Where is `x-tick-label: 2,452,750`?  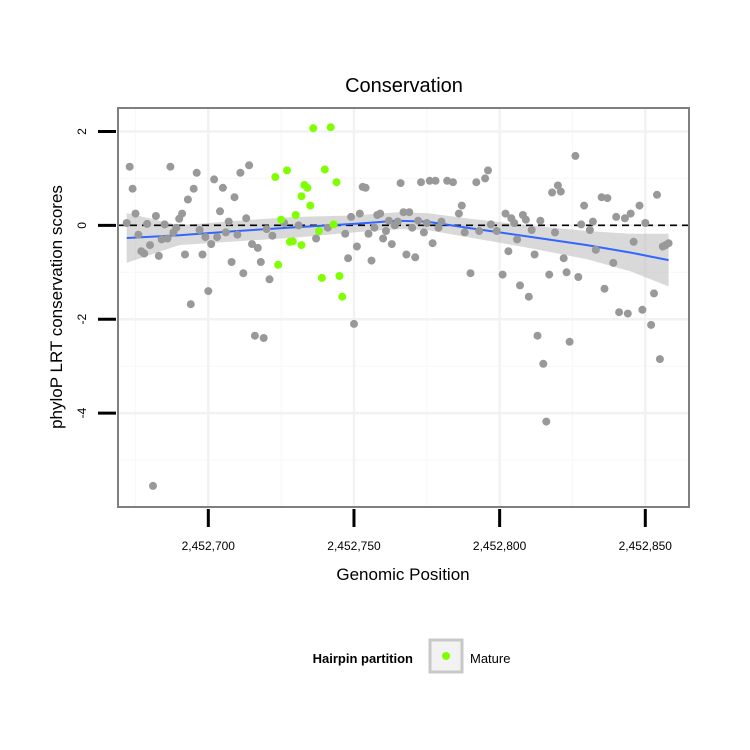 x-tick-label: 2,452,750 is located at coordinates (354, 546).